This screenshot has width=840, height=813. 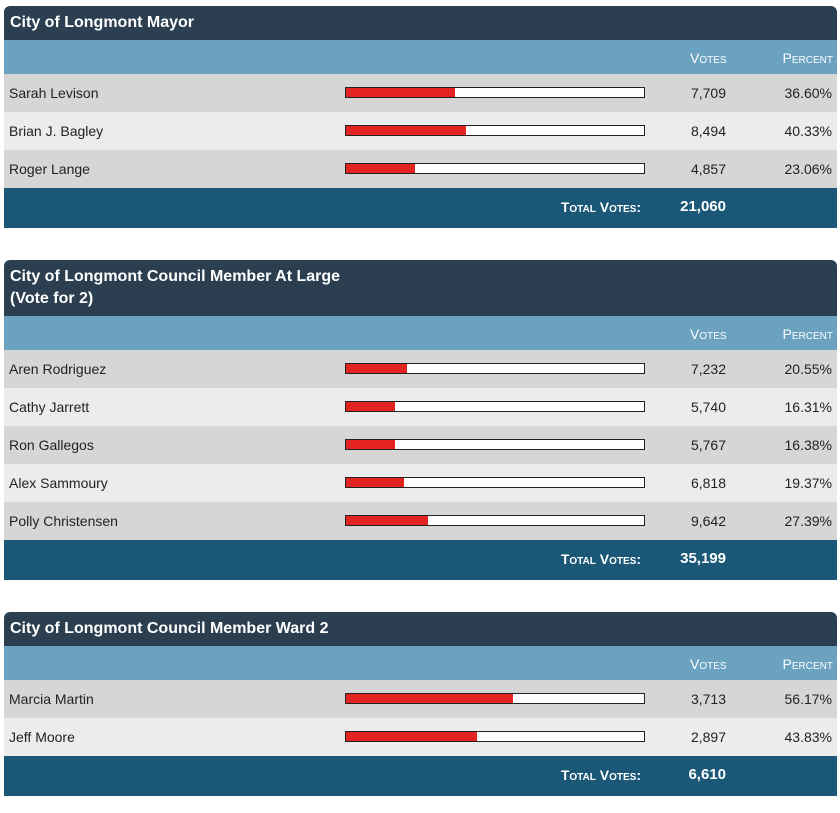 What do you see at coordinates (708, 407) in the screenshot?
I see `candidate-votes: 5,740` at bounding box center [708, 407].